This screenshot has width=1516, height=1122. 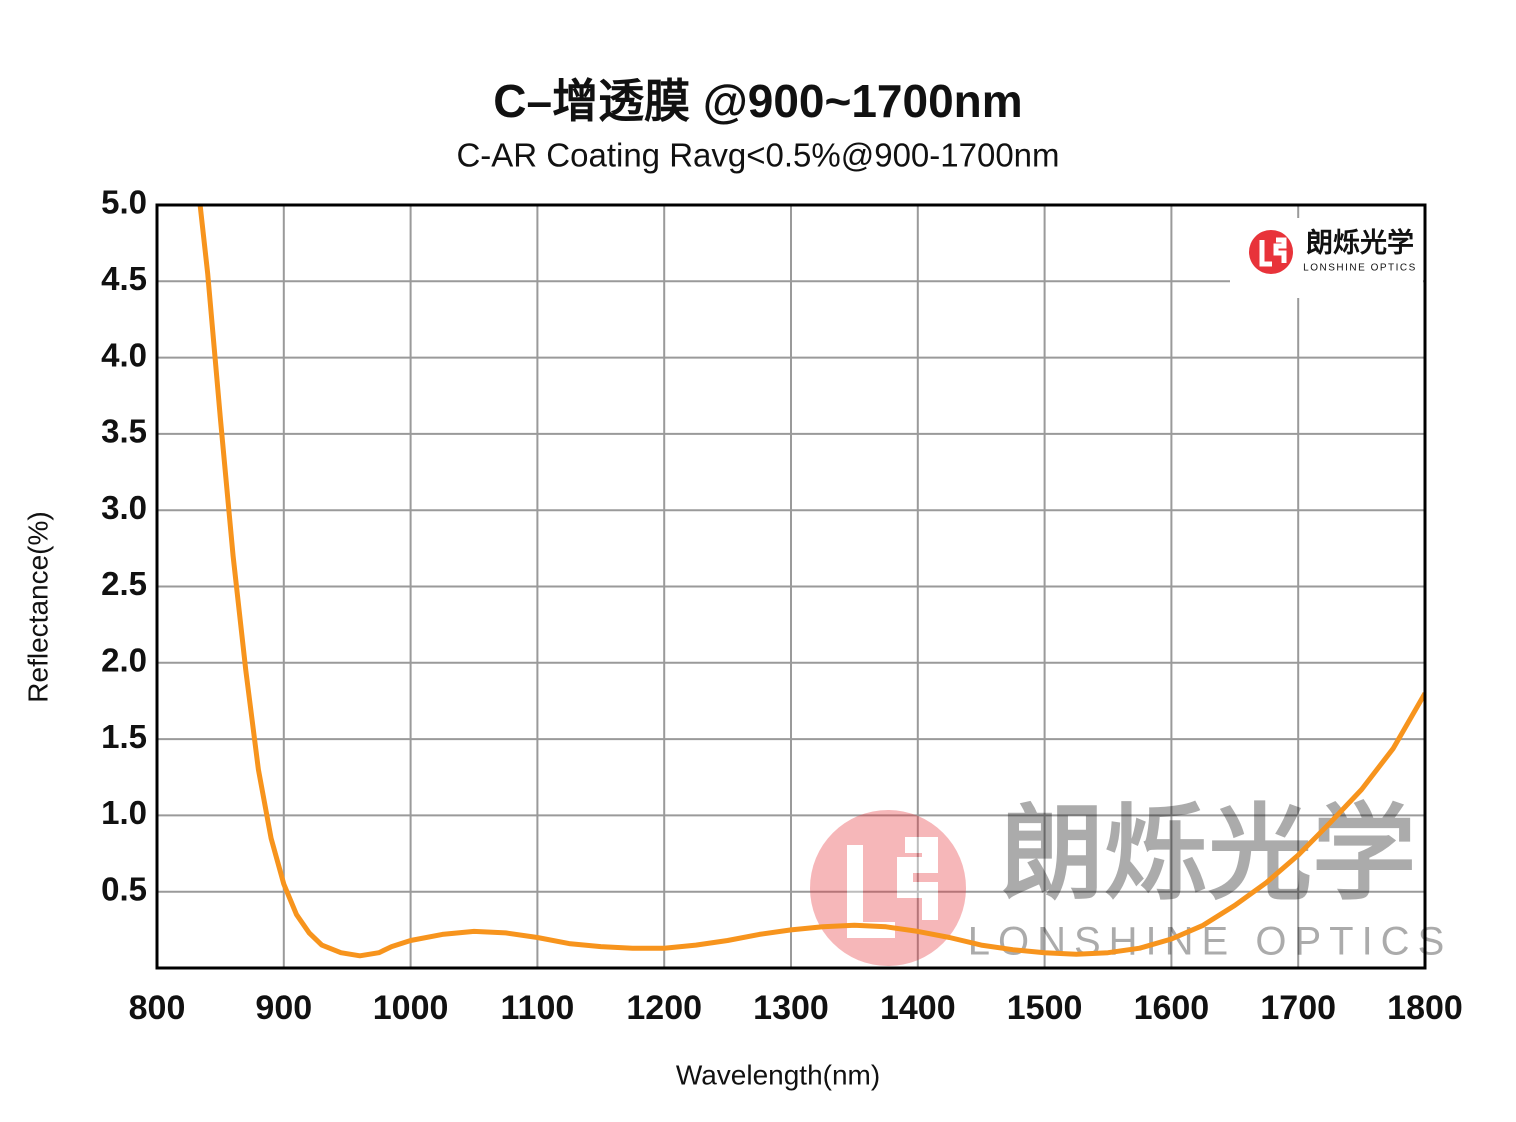 What do you see at coordinates (1298, 1008) in the screenshot?
I see `x-tick-label: 1700` at bounding box center [1298, 1008].